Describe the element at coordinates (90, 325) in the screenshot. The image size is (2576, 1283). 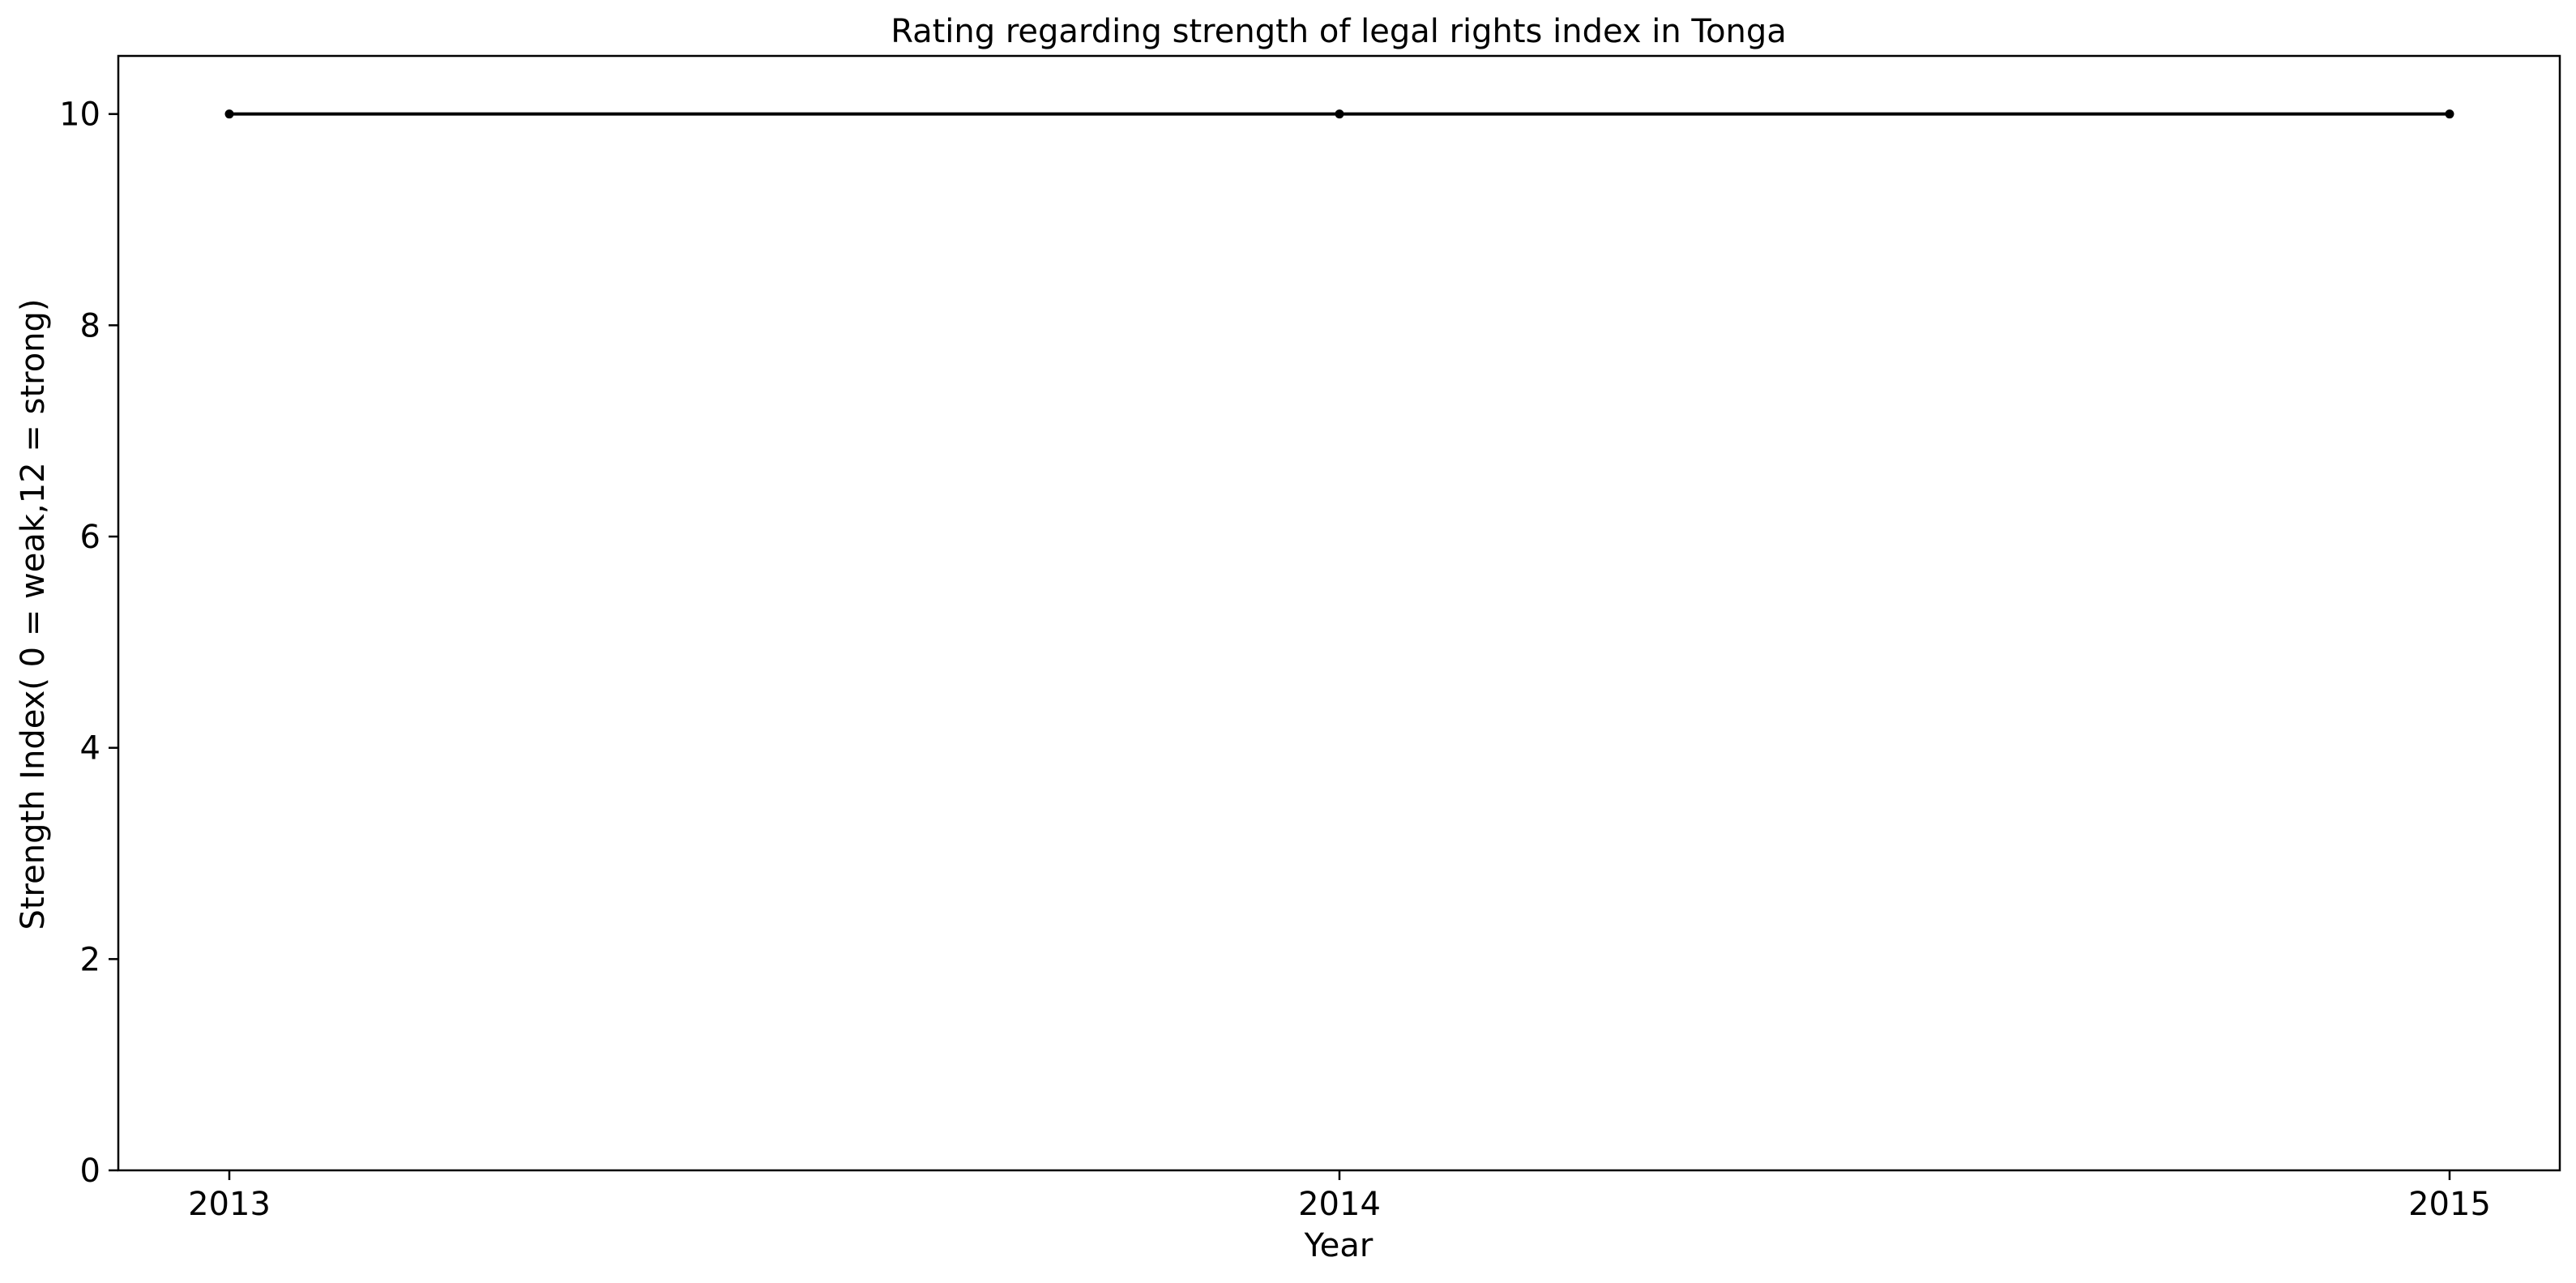
I see `y-tick-label: 8` at that location.